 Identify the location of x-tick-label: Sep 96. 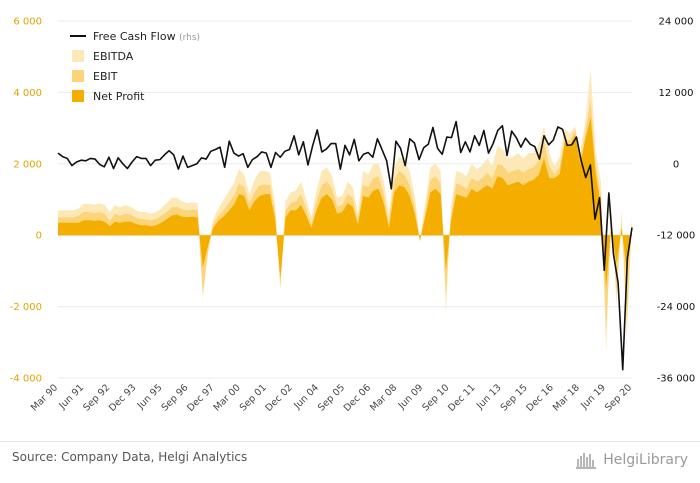
(174, 397).